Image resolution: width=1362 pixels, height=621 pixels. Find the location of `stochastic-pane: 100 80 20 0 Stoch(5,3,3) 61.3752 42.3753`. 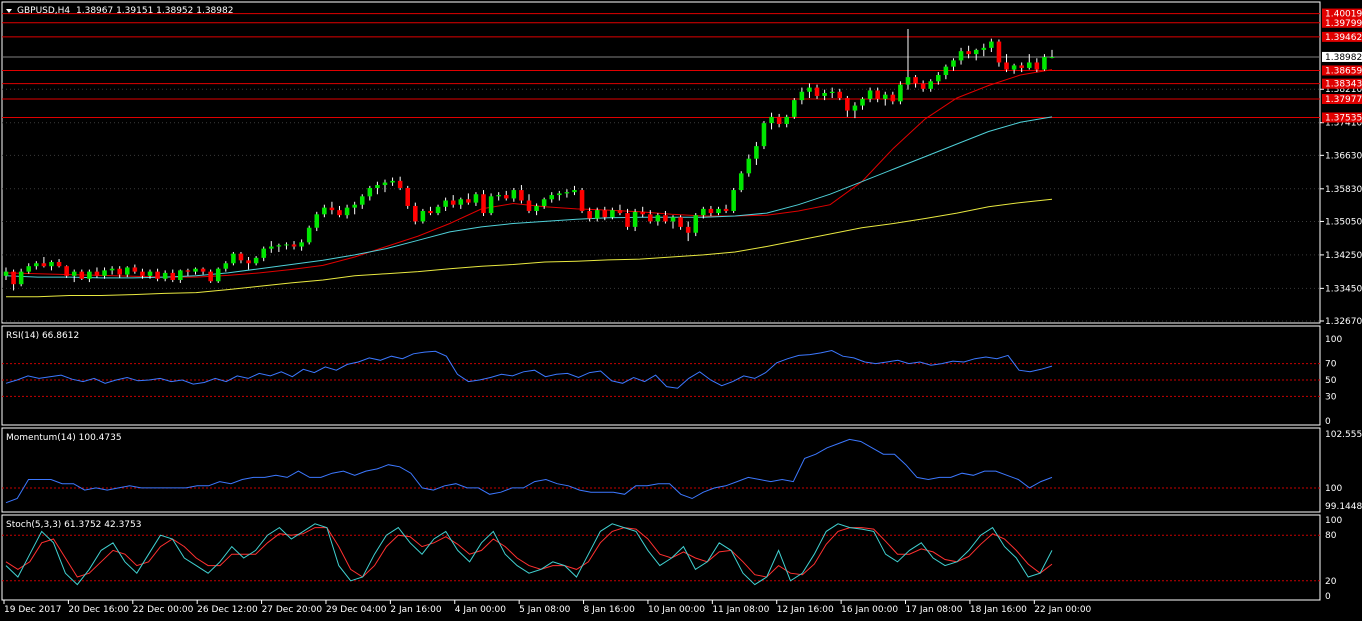

stochastic-pane: 100 80 20 0 Stoch(5,3,3) 61.3752 42.3753 is located at coordinates (671, 558).